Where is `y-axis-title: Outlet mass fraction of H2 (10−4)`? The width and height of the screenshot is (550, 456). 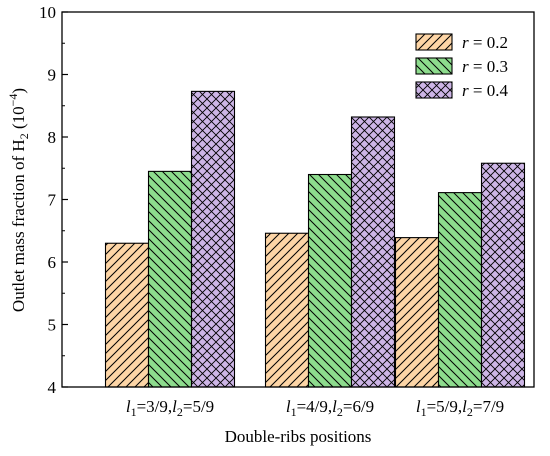 y-axis-title: Outlet mass fraction of H2 (10−4) is located at coordinates (18, 200).